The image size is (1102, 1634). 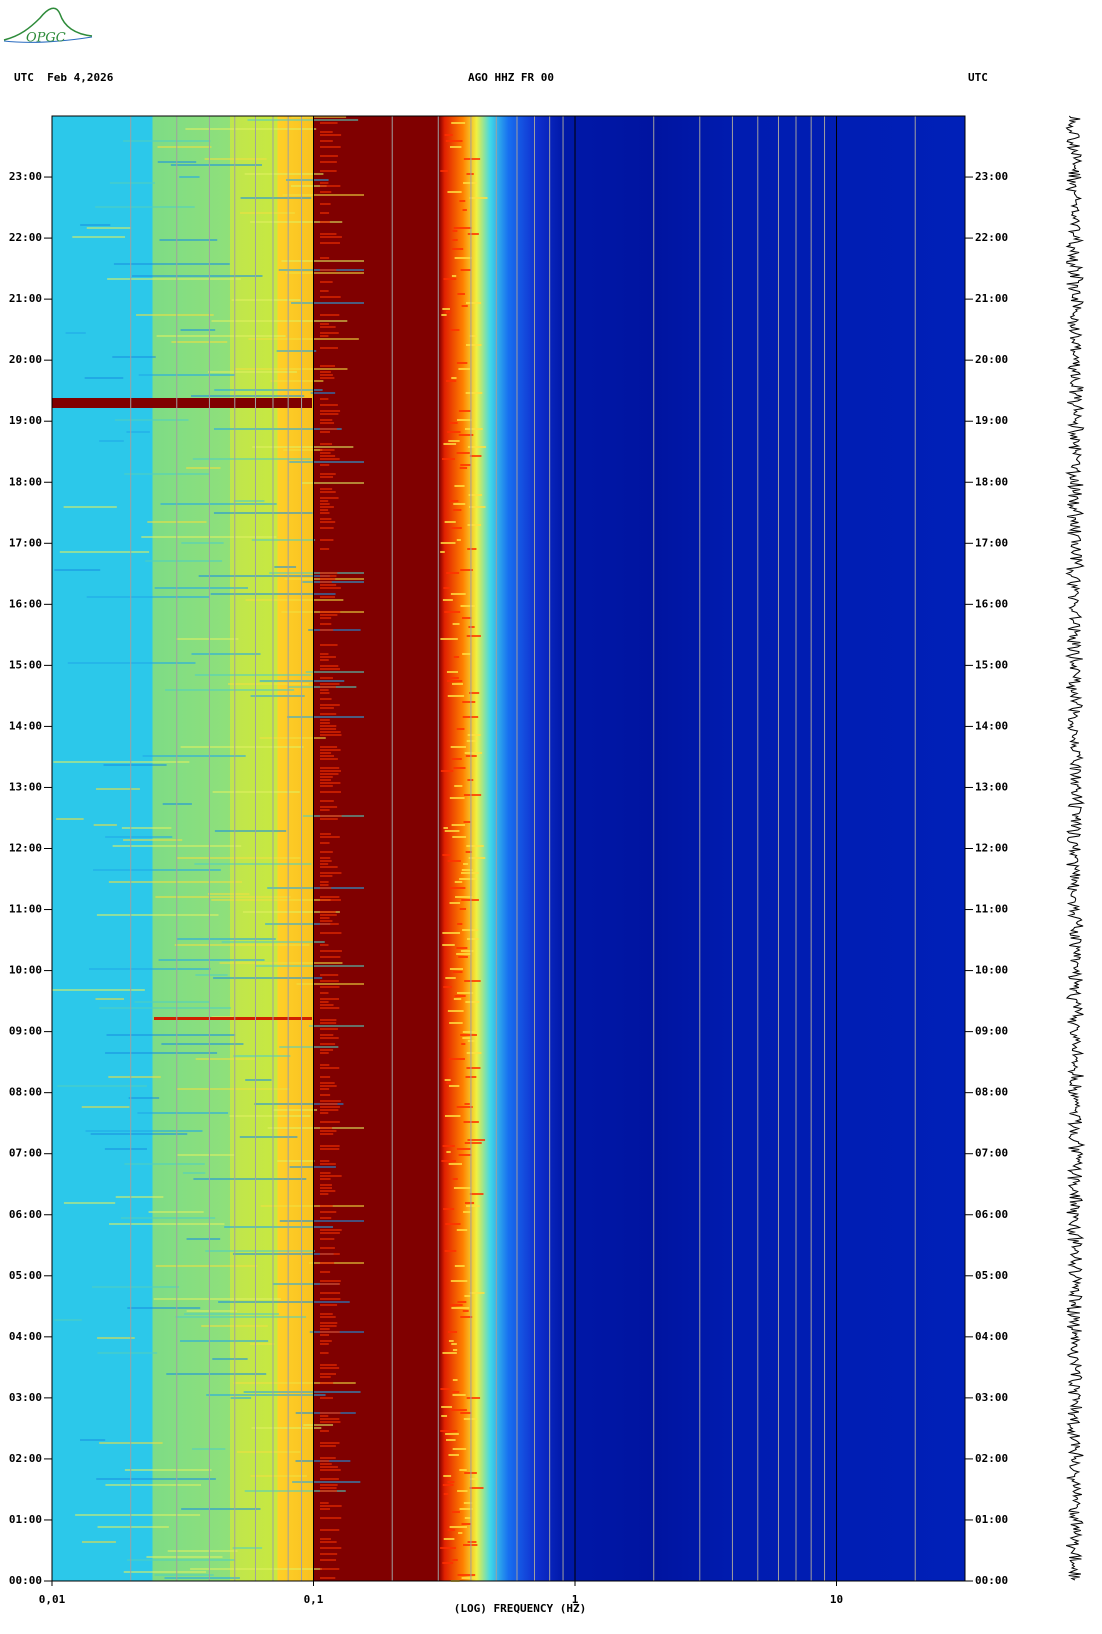 What do you see at coordinates (25, 1214) in the screenshot?
I see `y-tick-label: 06:00` at bounding box center [25, 1214].